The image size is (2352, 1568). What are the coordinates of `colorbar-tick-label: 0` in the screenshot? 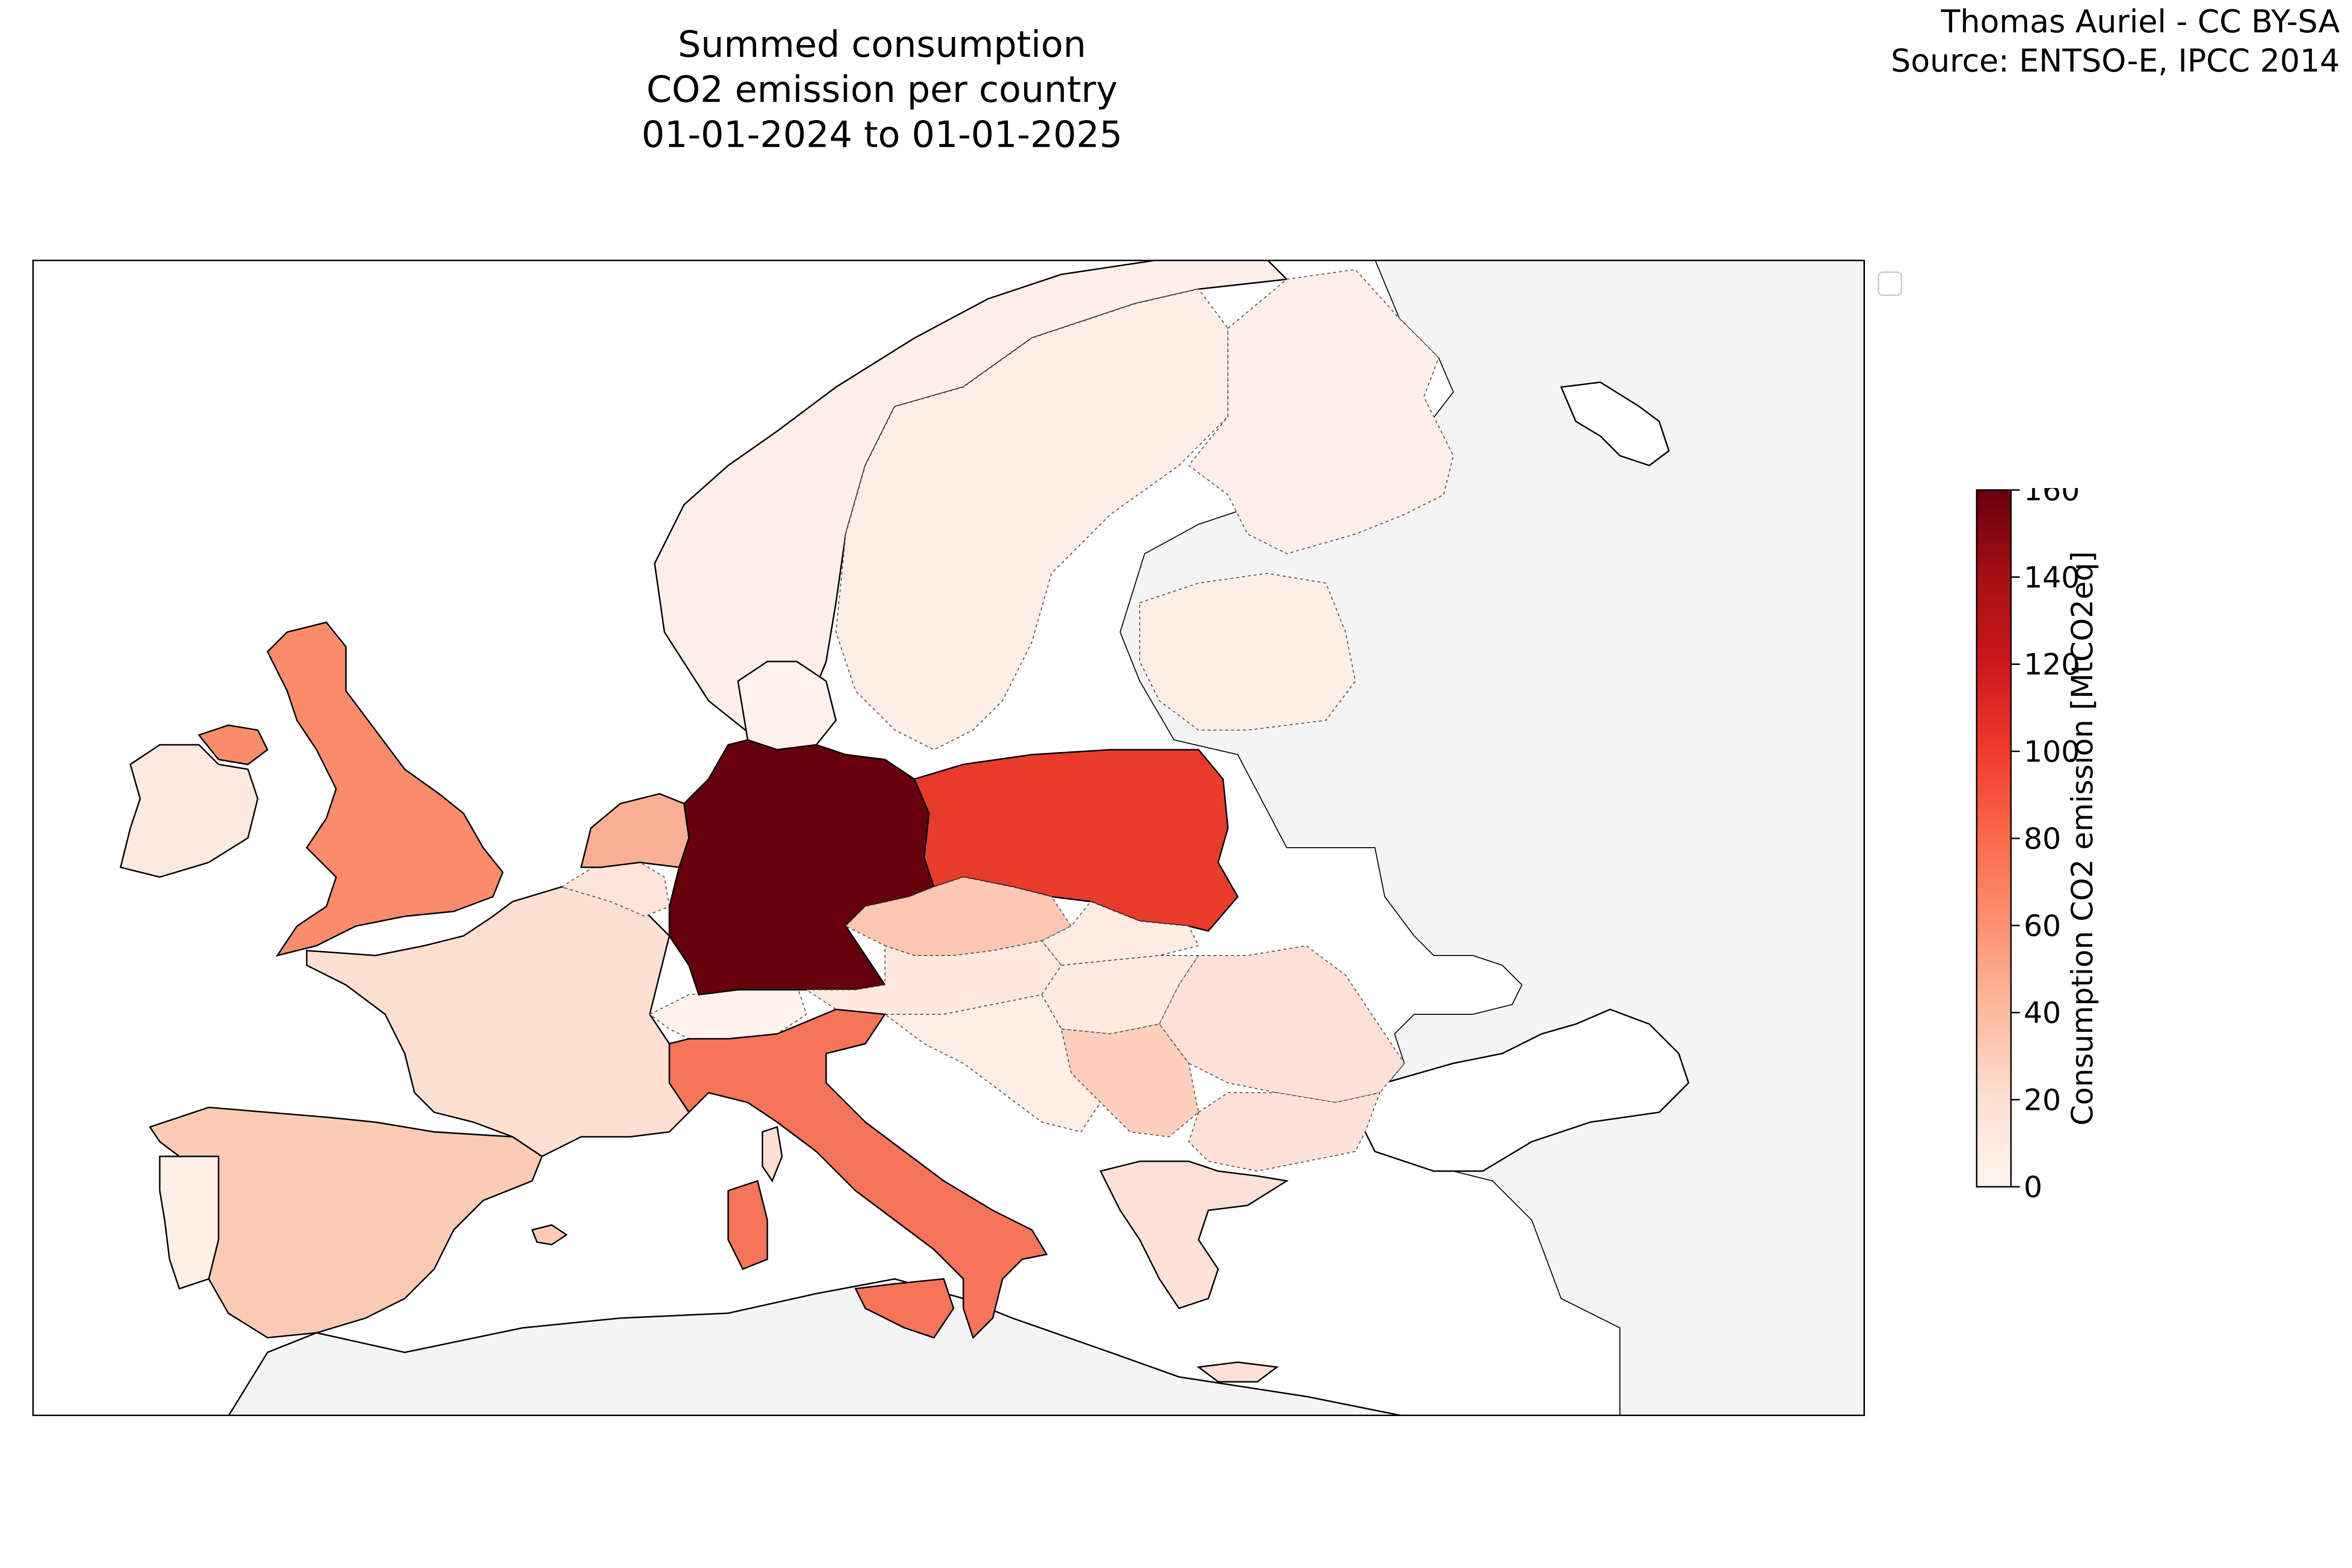 It's located at (2033, 1187).